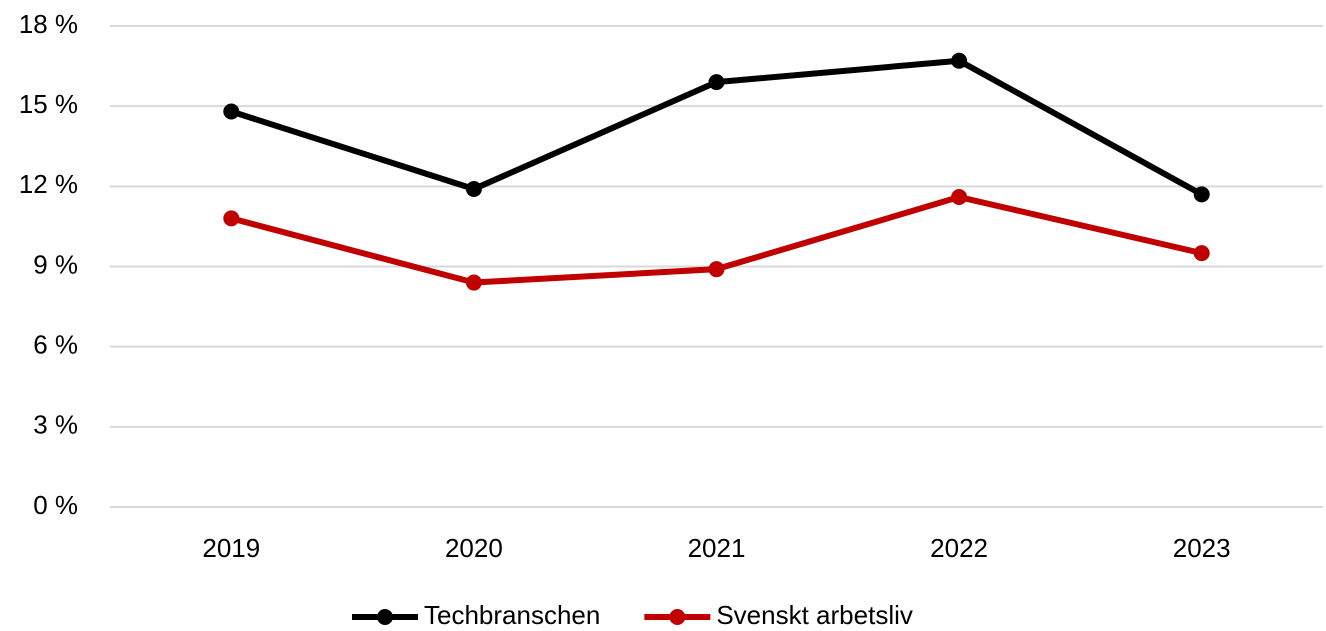 The width and height of the screenshot is (1326, 631). Describe the element at coordinates (231, 548) in the screenshot. I see `x-tick-label: 2019` at that location.